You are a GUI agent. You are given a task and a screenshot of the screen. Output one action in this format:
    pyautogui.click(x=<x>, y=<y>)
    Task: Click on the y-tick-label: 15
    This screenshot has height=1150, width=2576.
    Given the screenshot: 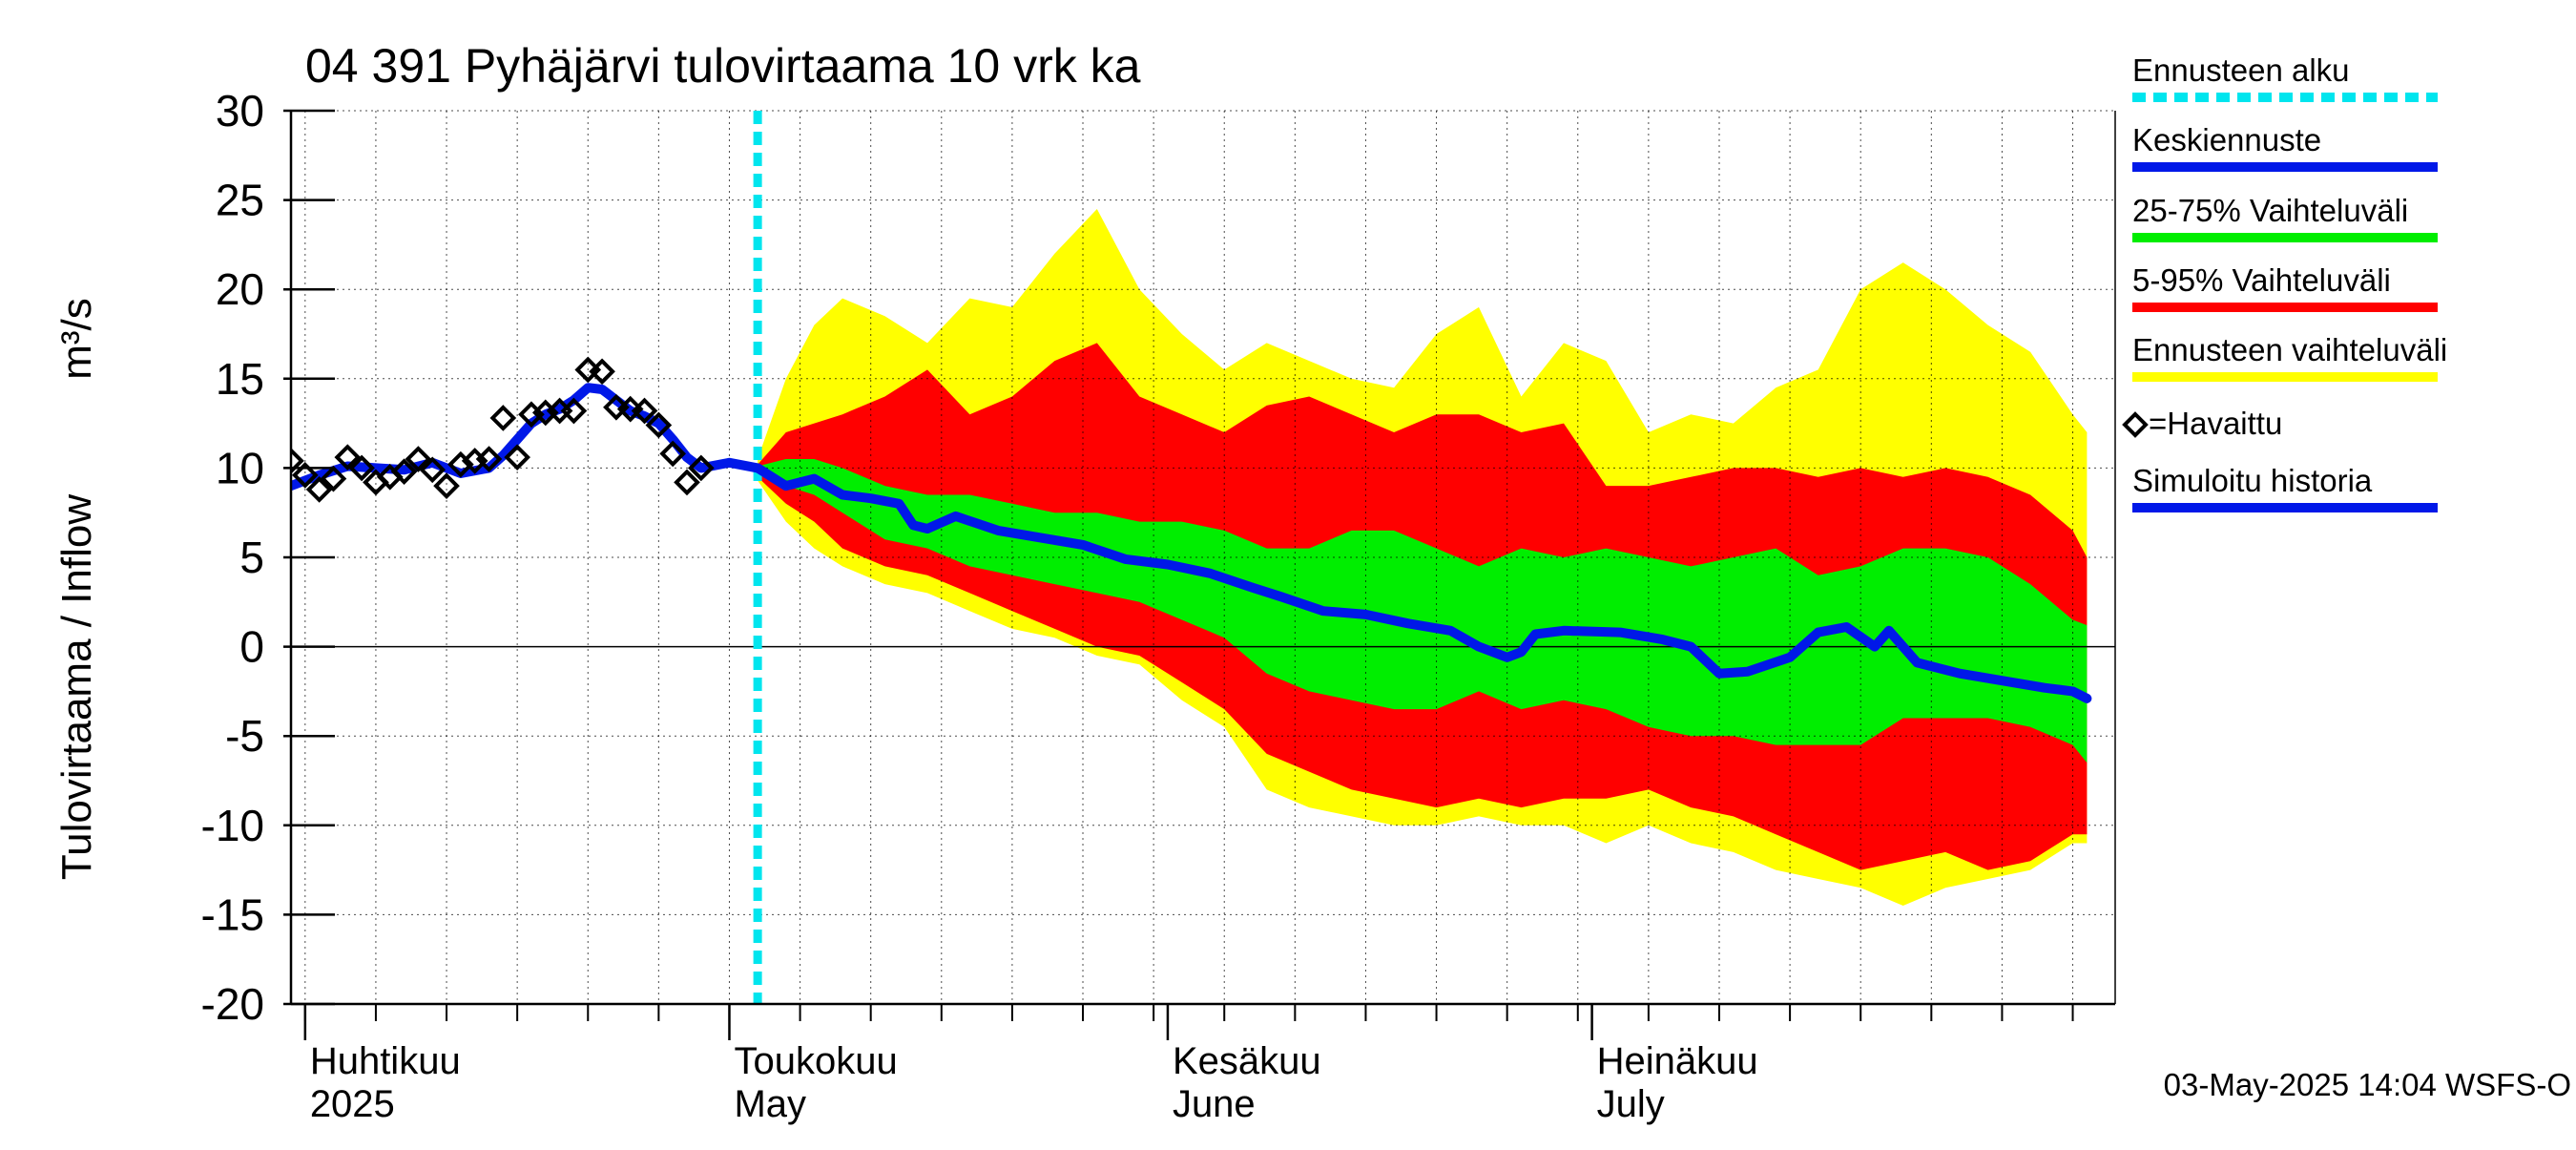 What is the action you would take?
    pyautogui.click(x=240, y=379)
    